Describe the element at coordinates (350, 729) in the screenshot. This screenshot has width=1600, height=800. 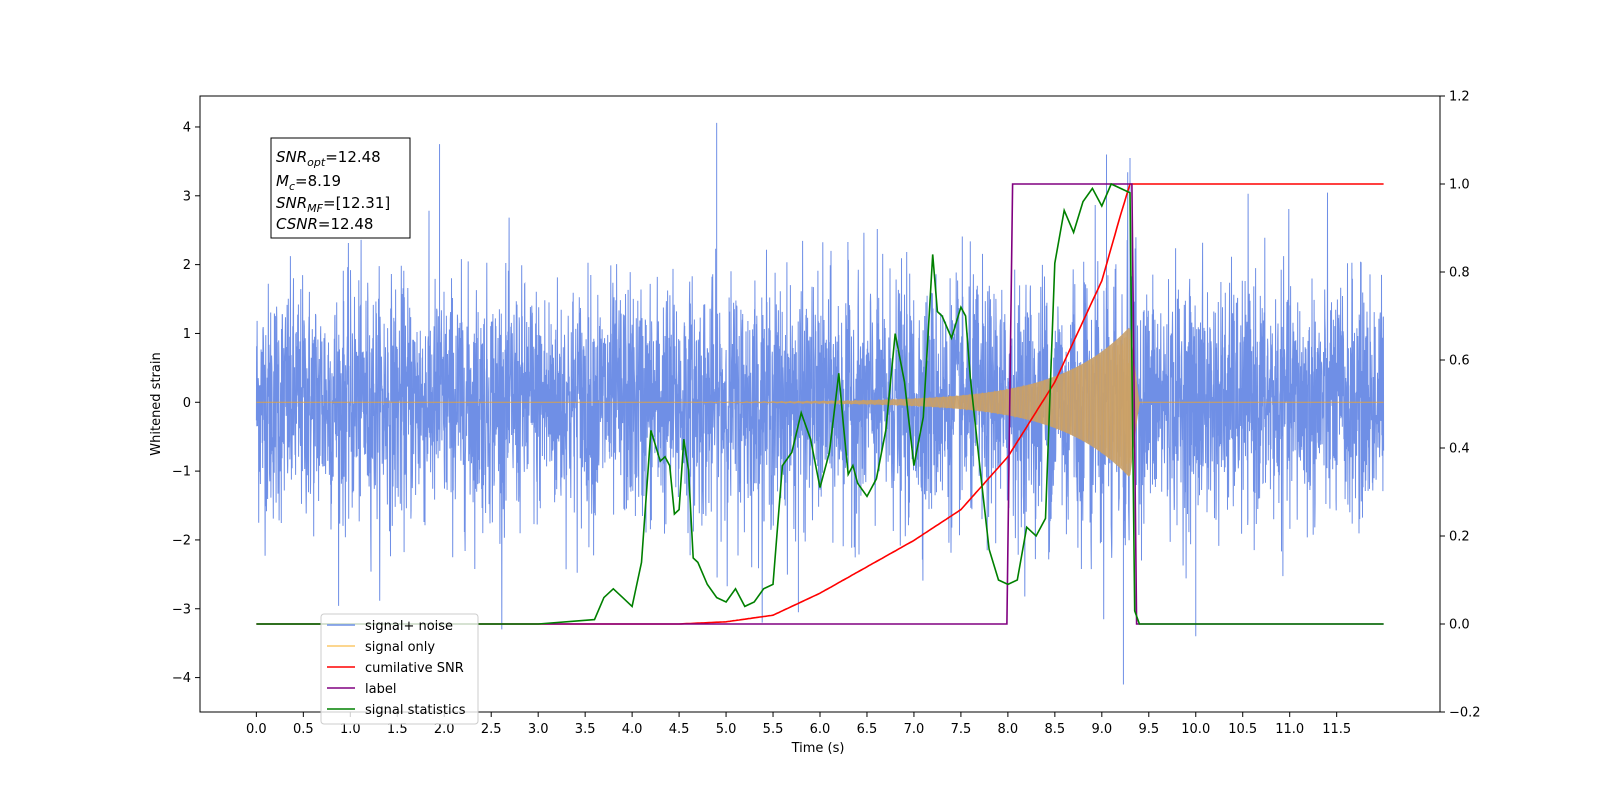
I see `x-tick-label: 1.0` at that location.